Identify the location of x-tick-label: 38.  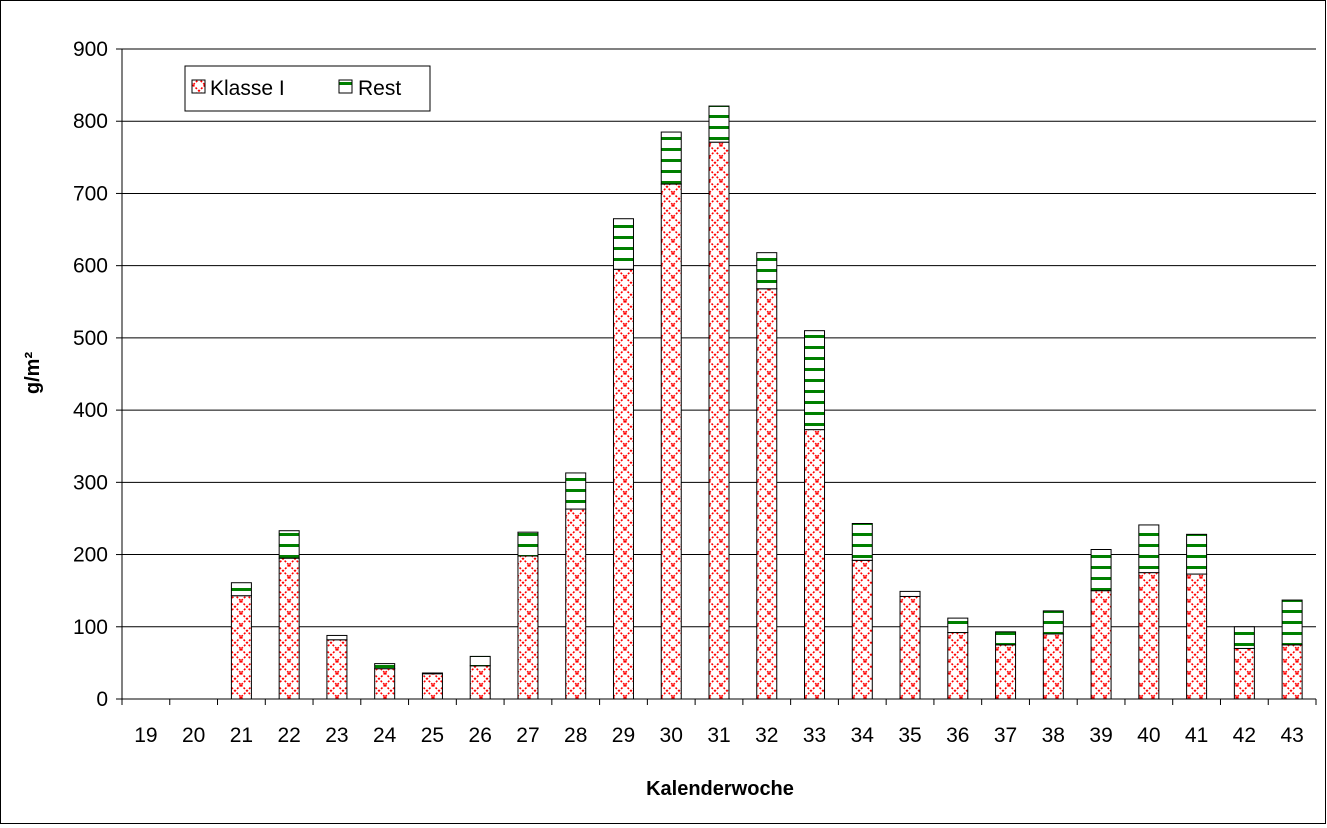
(1053, 735).